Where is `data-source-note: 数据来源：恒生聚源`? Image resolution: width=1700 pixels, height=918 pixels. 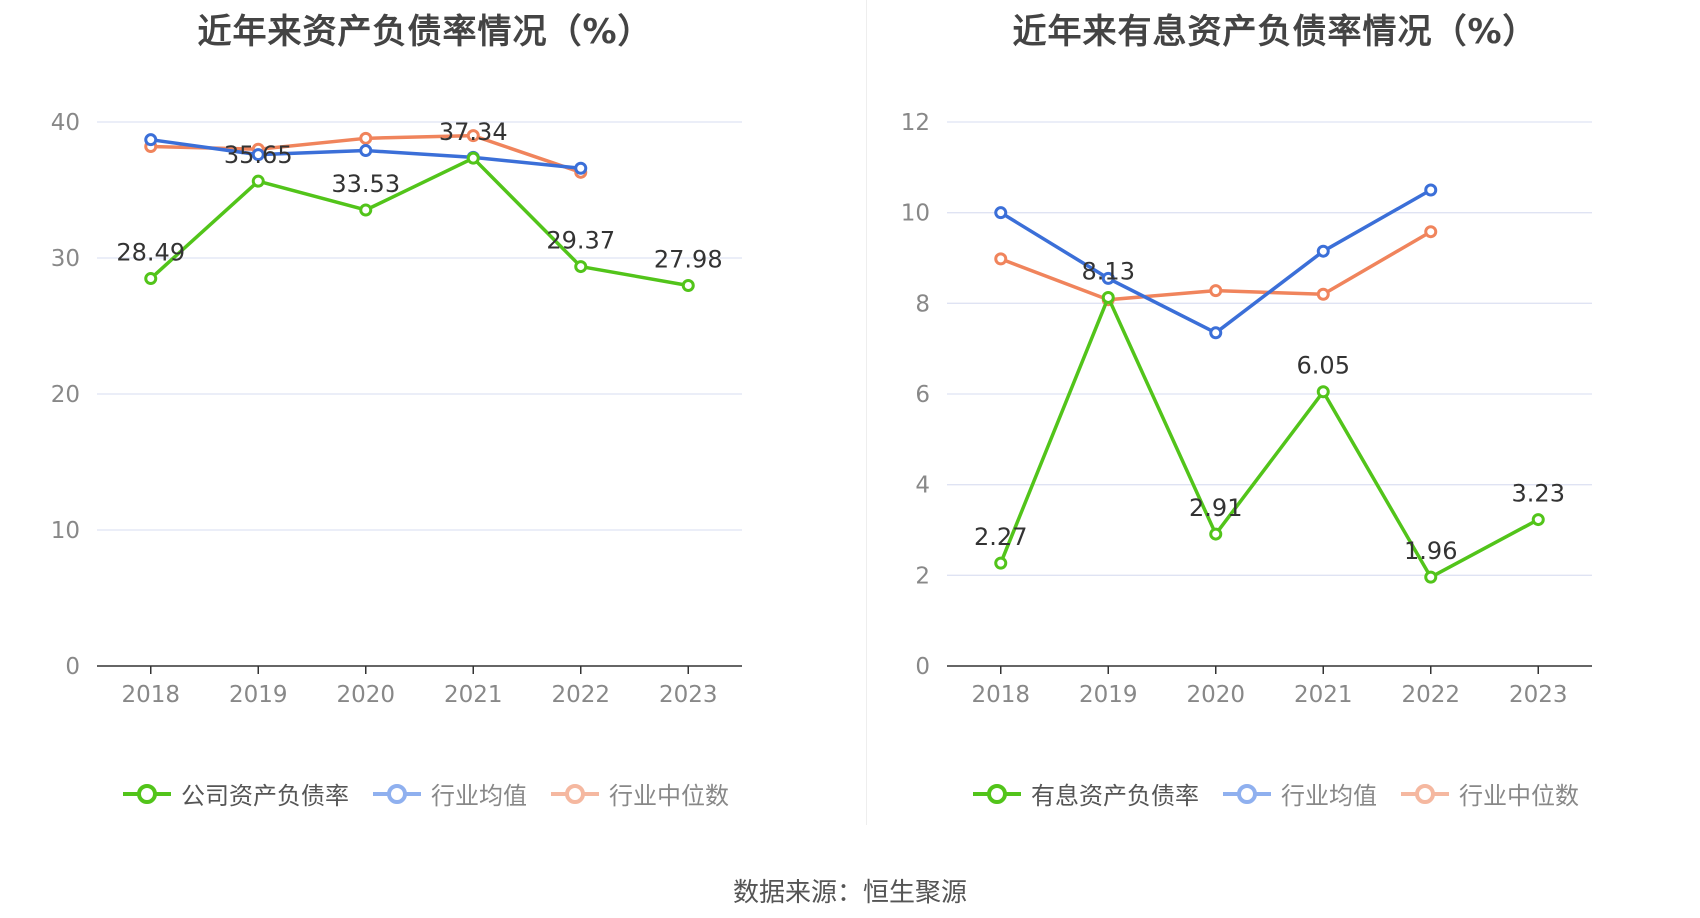
data-source-note: 数据来源：恒生聚源 is located at coordinates (849, 893).